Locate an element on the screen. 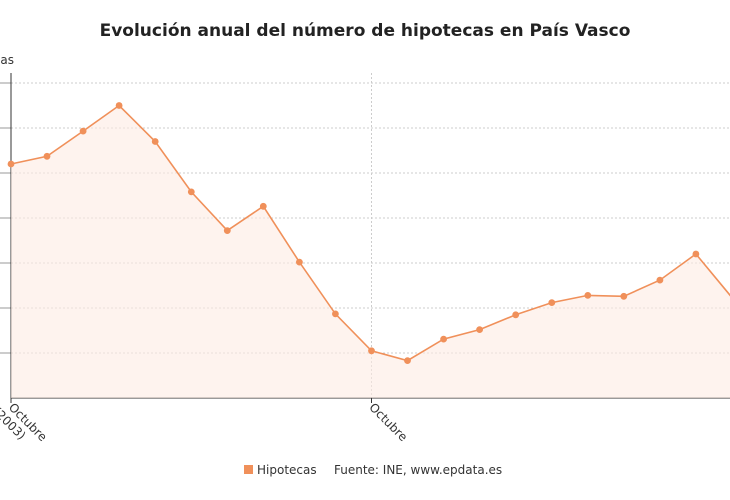 This screenshot has width=730, height=500. legend-label-hipotecas: Hipotecas is located at coordinates (287, 470).